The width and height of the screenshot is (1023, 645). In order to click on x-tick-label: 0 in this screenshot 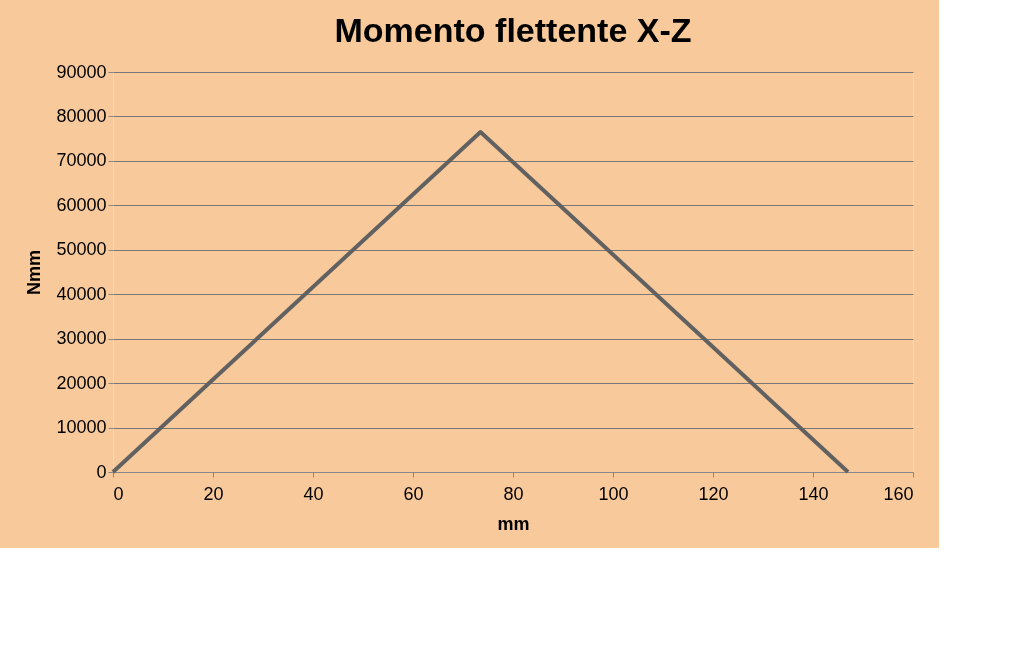, I will do `click(118, 493)`.